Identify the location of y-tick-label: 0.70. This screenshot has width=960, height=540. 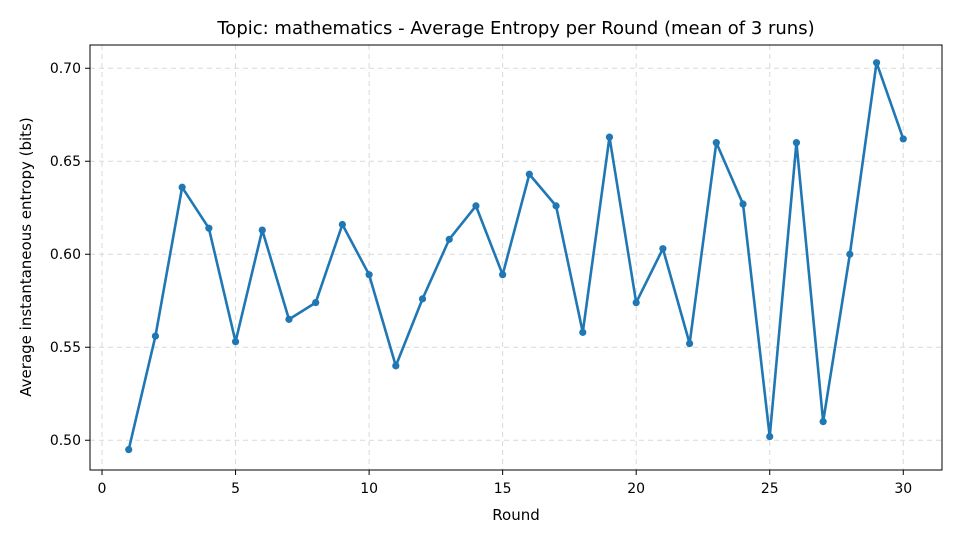
(65, 69).